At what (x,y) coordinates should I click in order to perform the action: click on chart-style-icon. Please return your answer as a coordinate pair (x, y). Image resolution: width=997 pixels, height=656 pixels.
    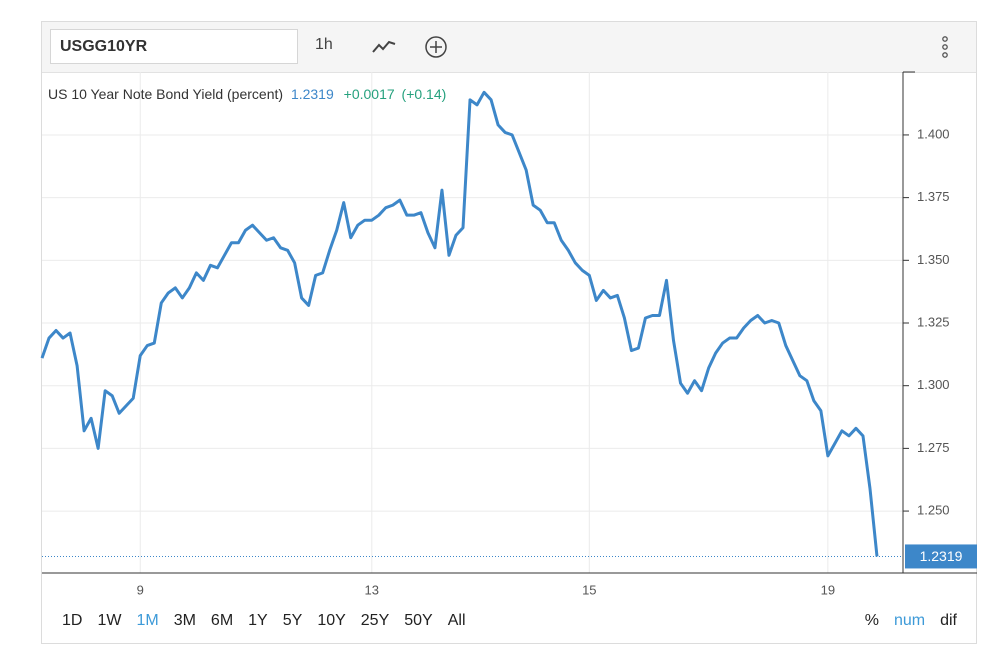
    Looking at the image, I should click on (384, 47).